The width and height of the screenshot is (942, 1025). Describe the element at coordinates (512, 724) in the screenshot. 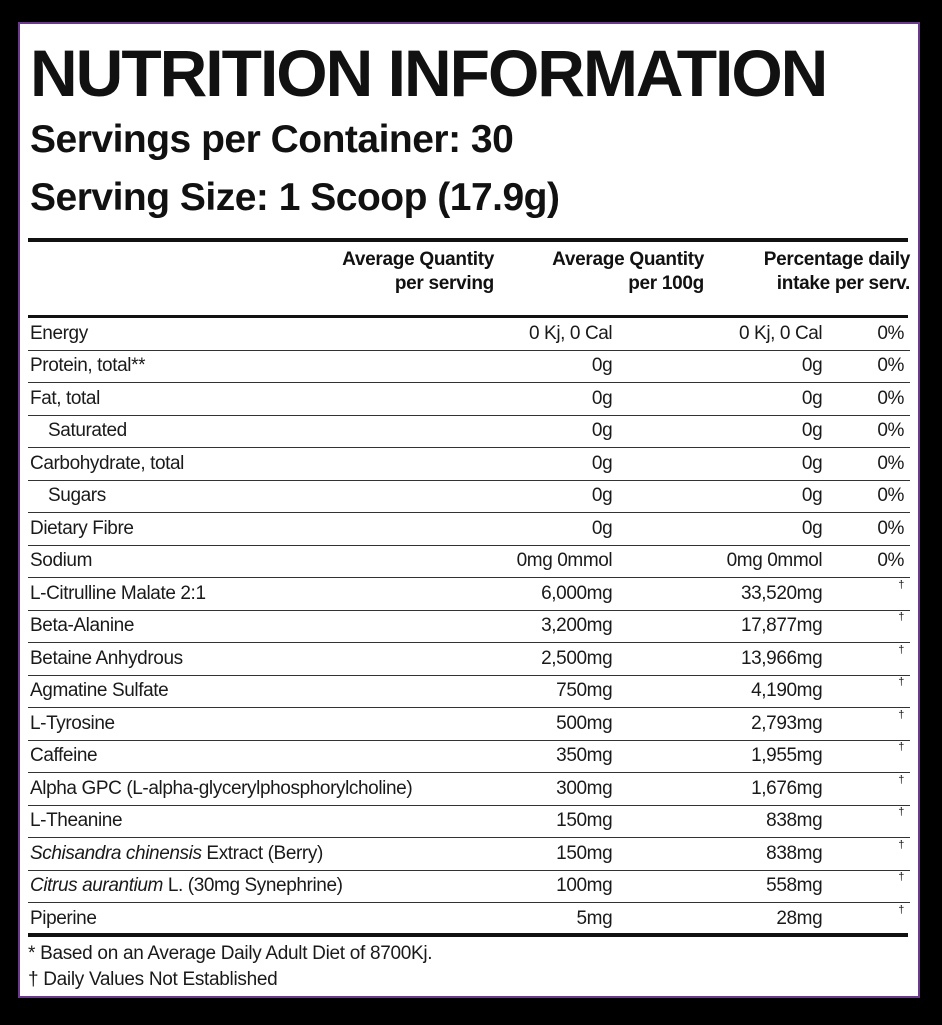

I see `per-serving-value: 500mg` at that location.